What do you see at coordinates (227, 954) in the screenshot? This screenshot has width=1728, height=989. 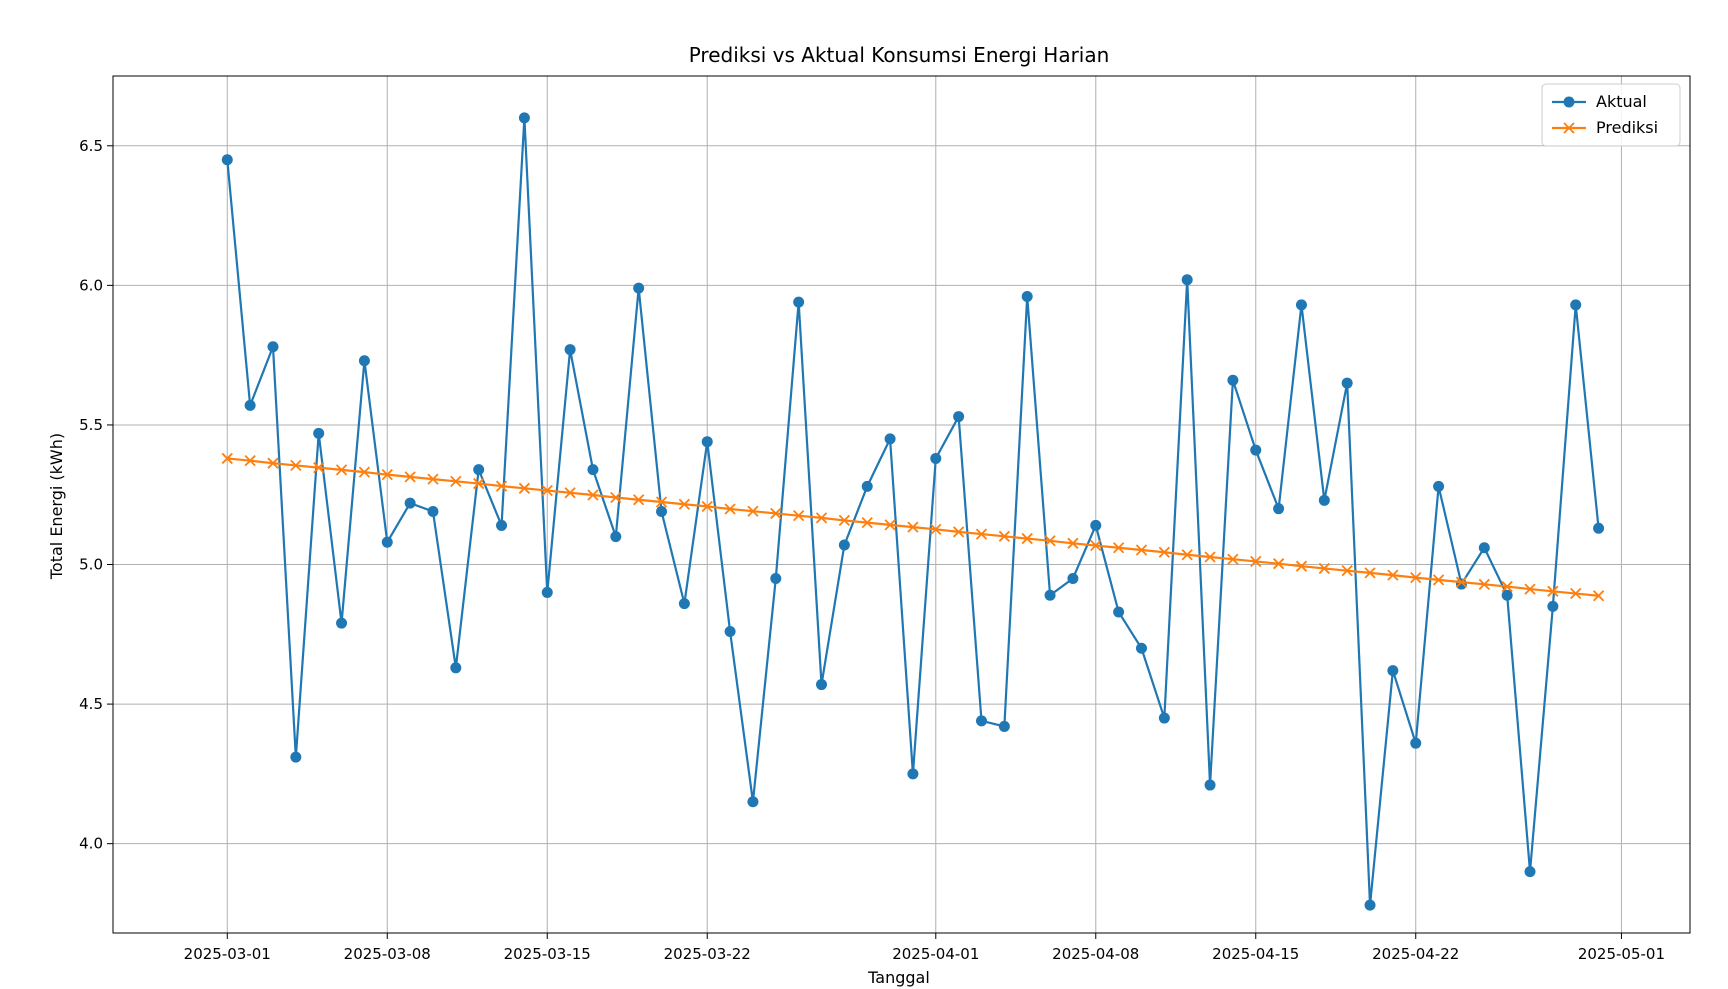 I see `x-tick-label: 2025-03-01` at bounding box center [227, 954].